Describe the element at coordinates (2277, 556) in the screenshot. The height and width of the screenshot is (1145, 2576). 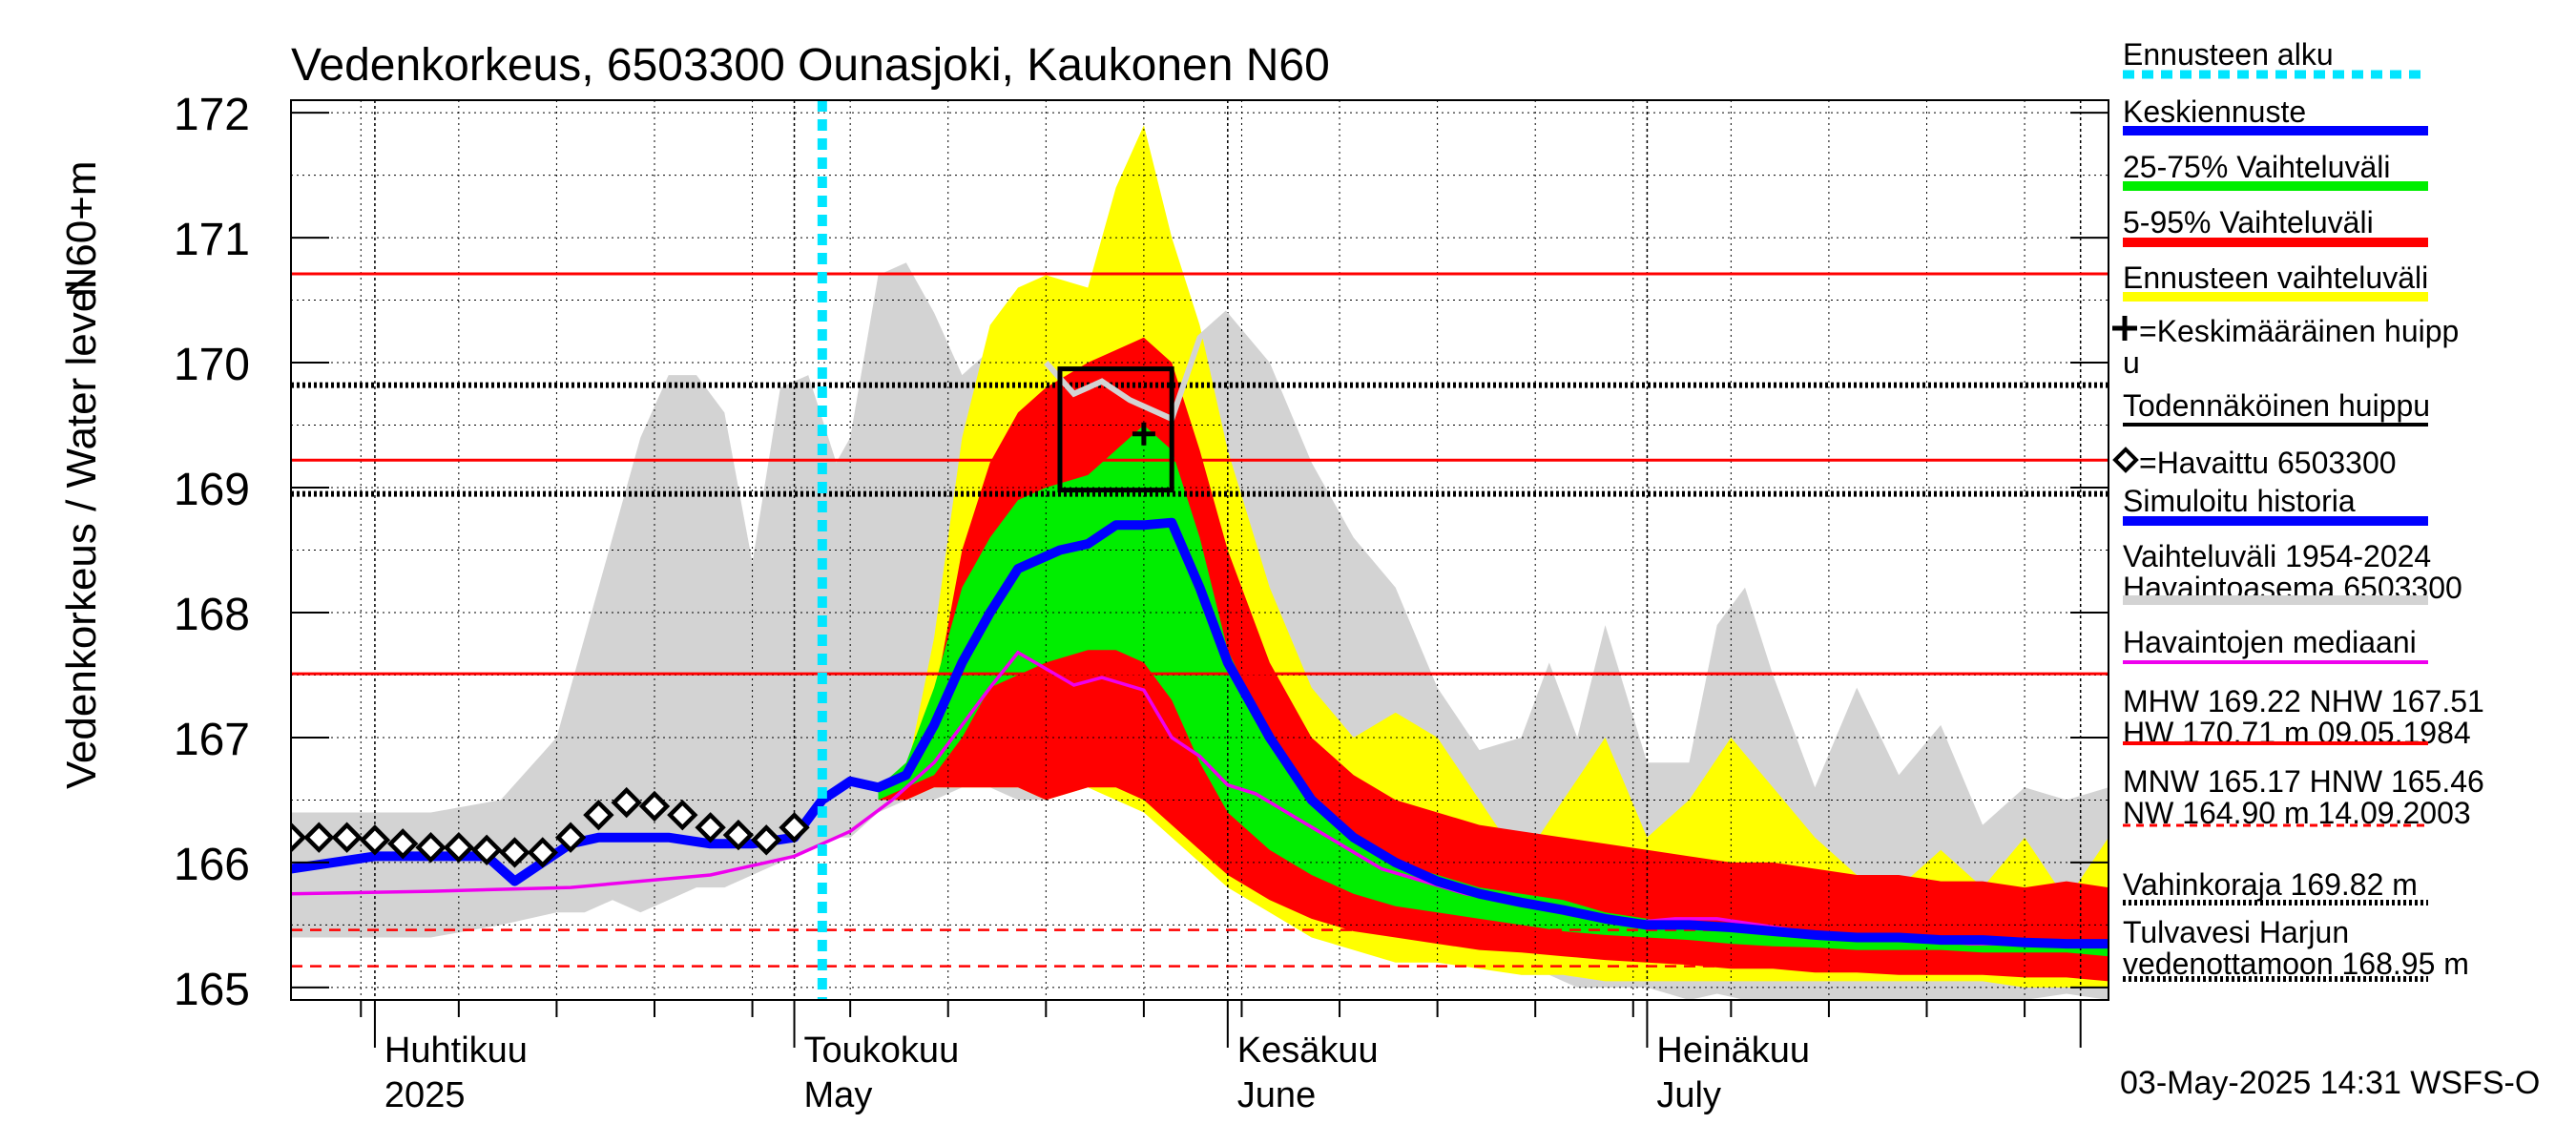
I see `legend-label: Vaihteluväli 1954-2024` at that location.